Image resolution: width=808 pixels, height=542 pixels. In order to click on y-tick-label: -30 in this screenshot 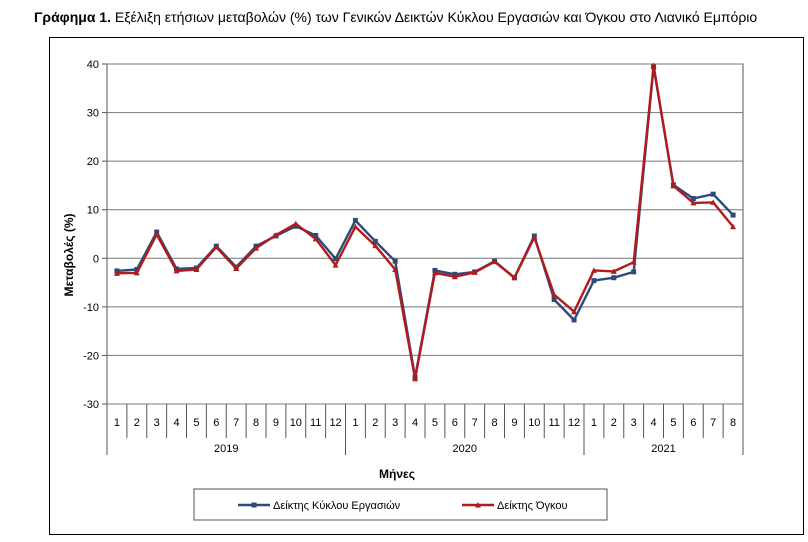, I will do `click(91, 405)`.